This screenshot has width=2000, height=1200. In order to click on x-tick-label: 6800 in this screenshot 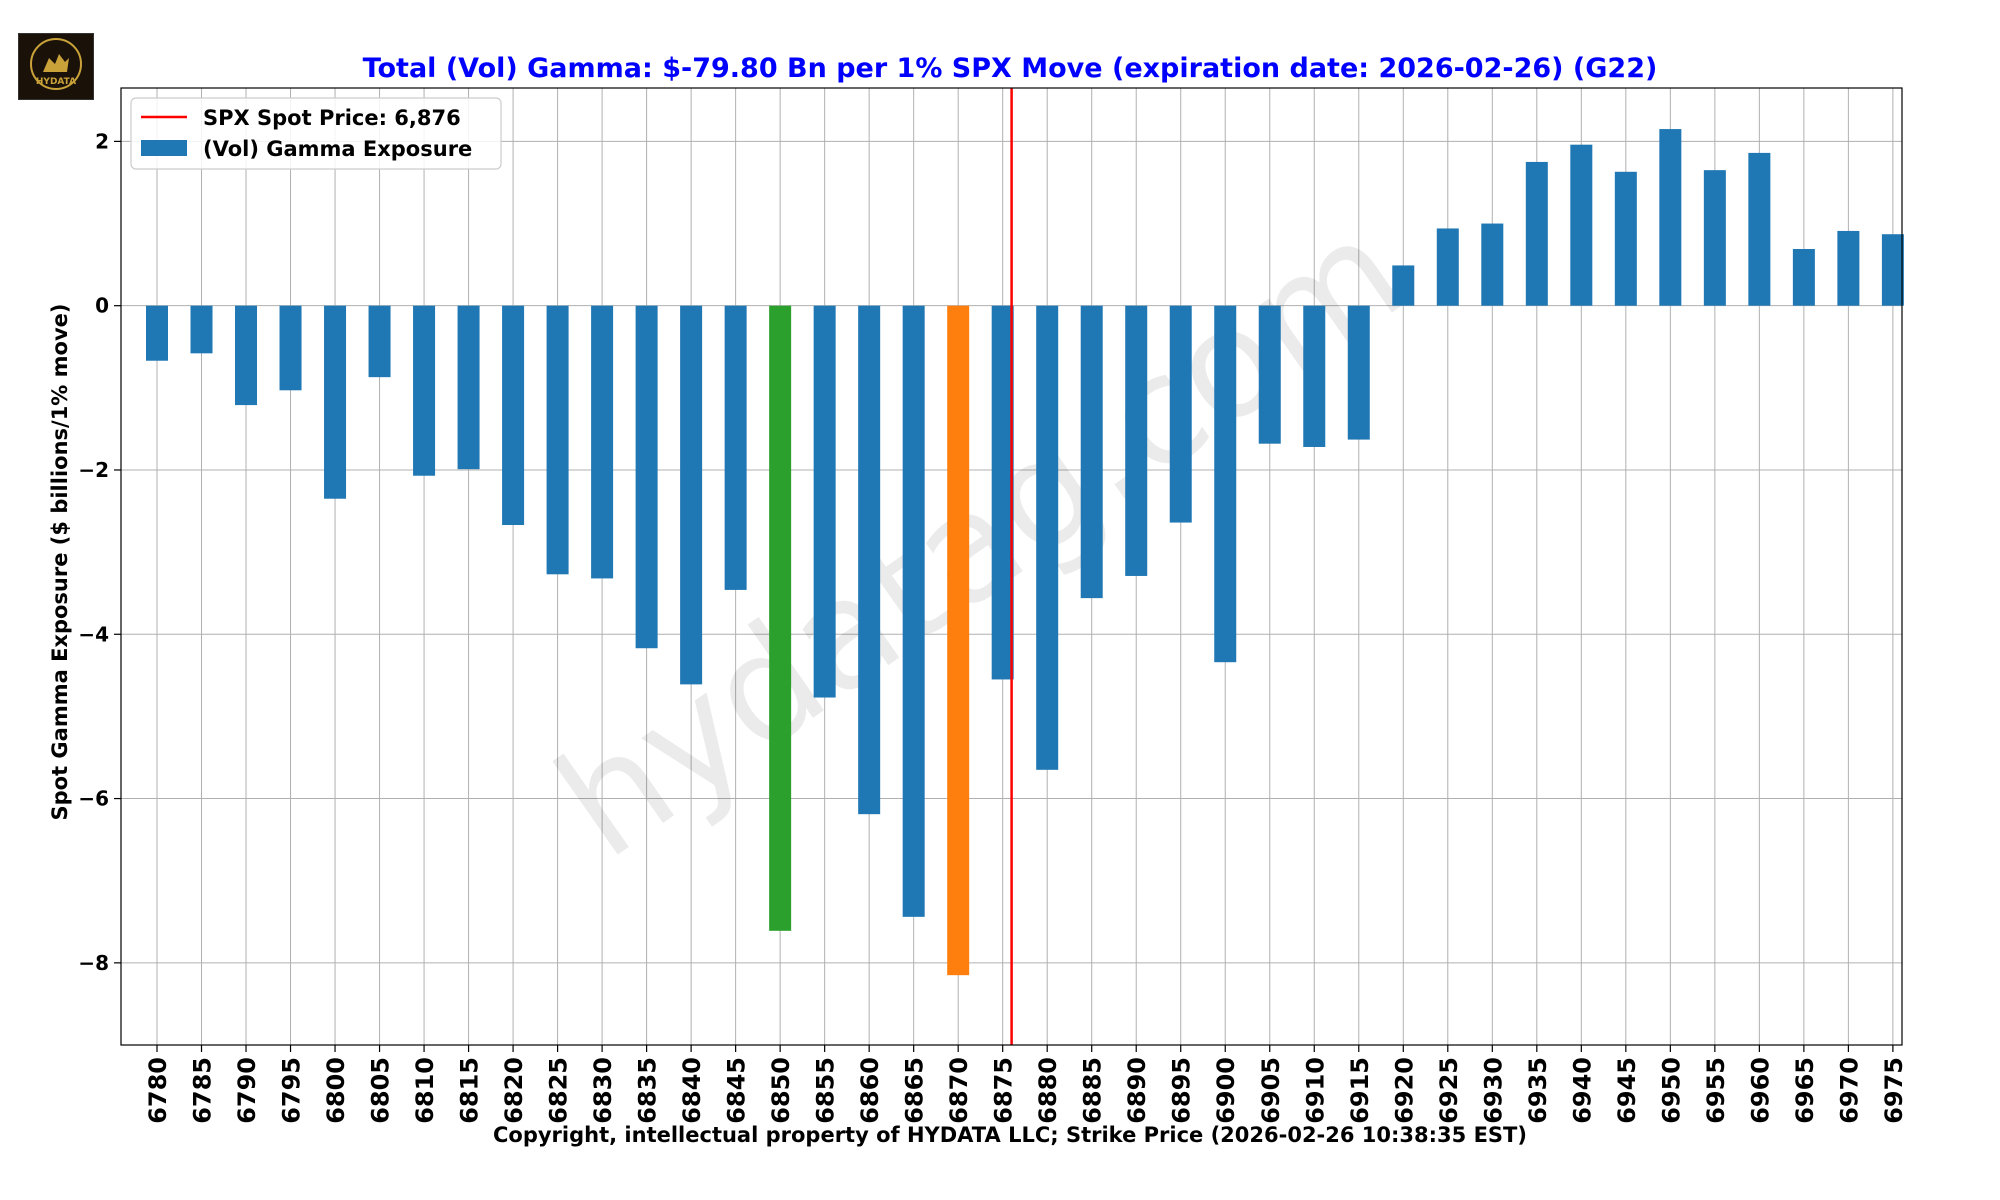, I will do `click(336, 1090)`.